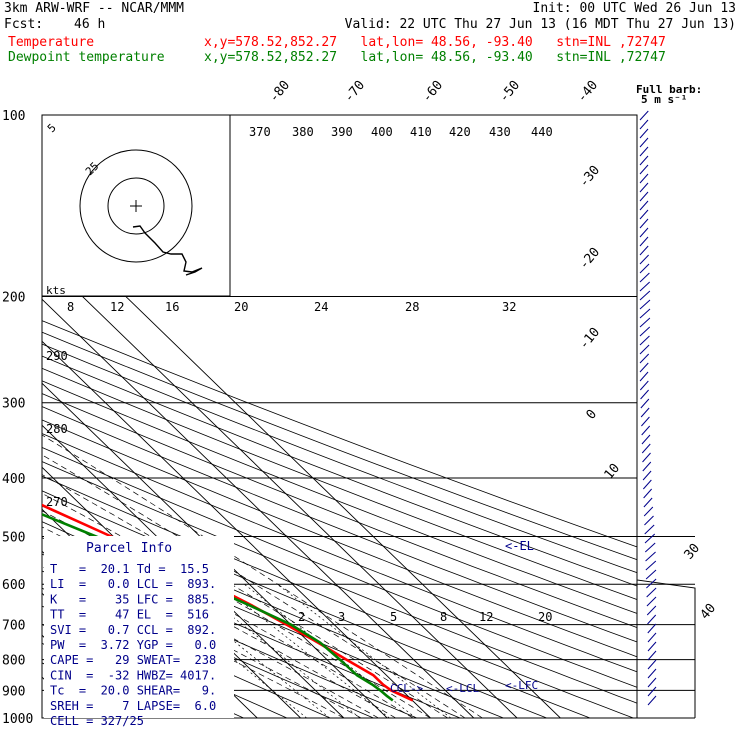  I want to click on mixing-ratio-label: 8, so click(443, 617).